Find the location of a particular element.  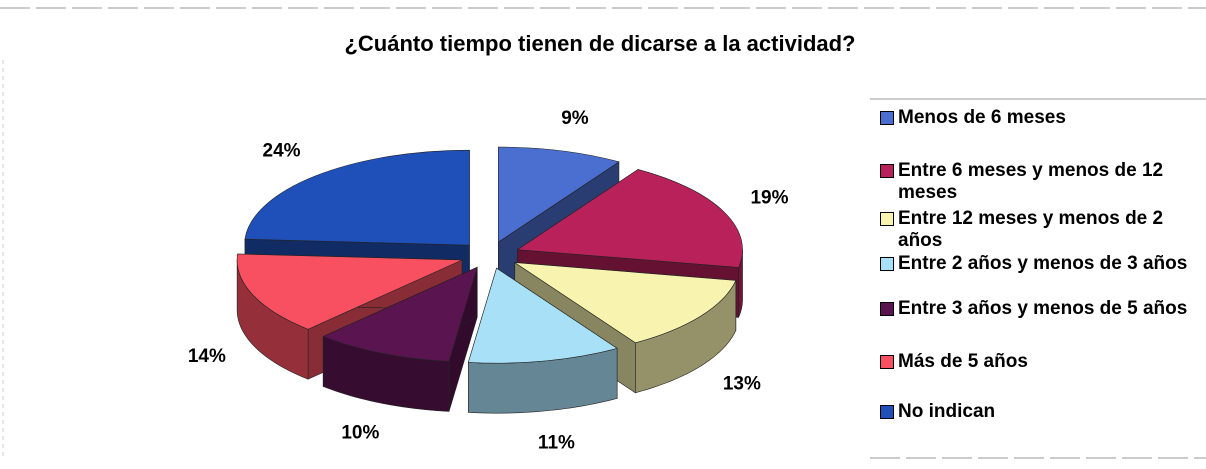

legend-label: Entre 2 años y menos de 3 años is located at coordinates (1043, 263).